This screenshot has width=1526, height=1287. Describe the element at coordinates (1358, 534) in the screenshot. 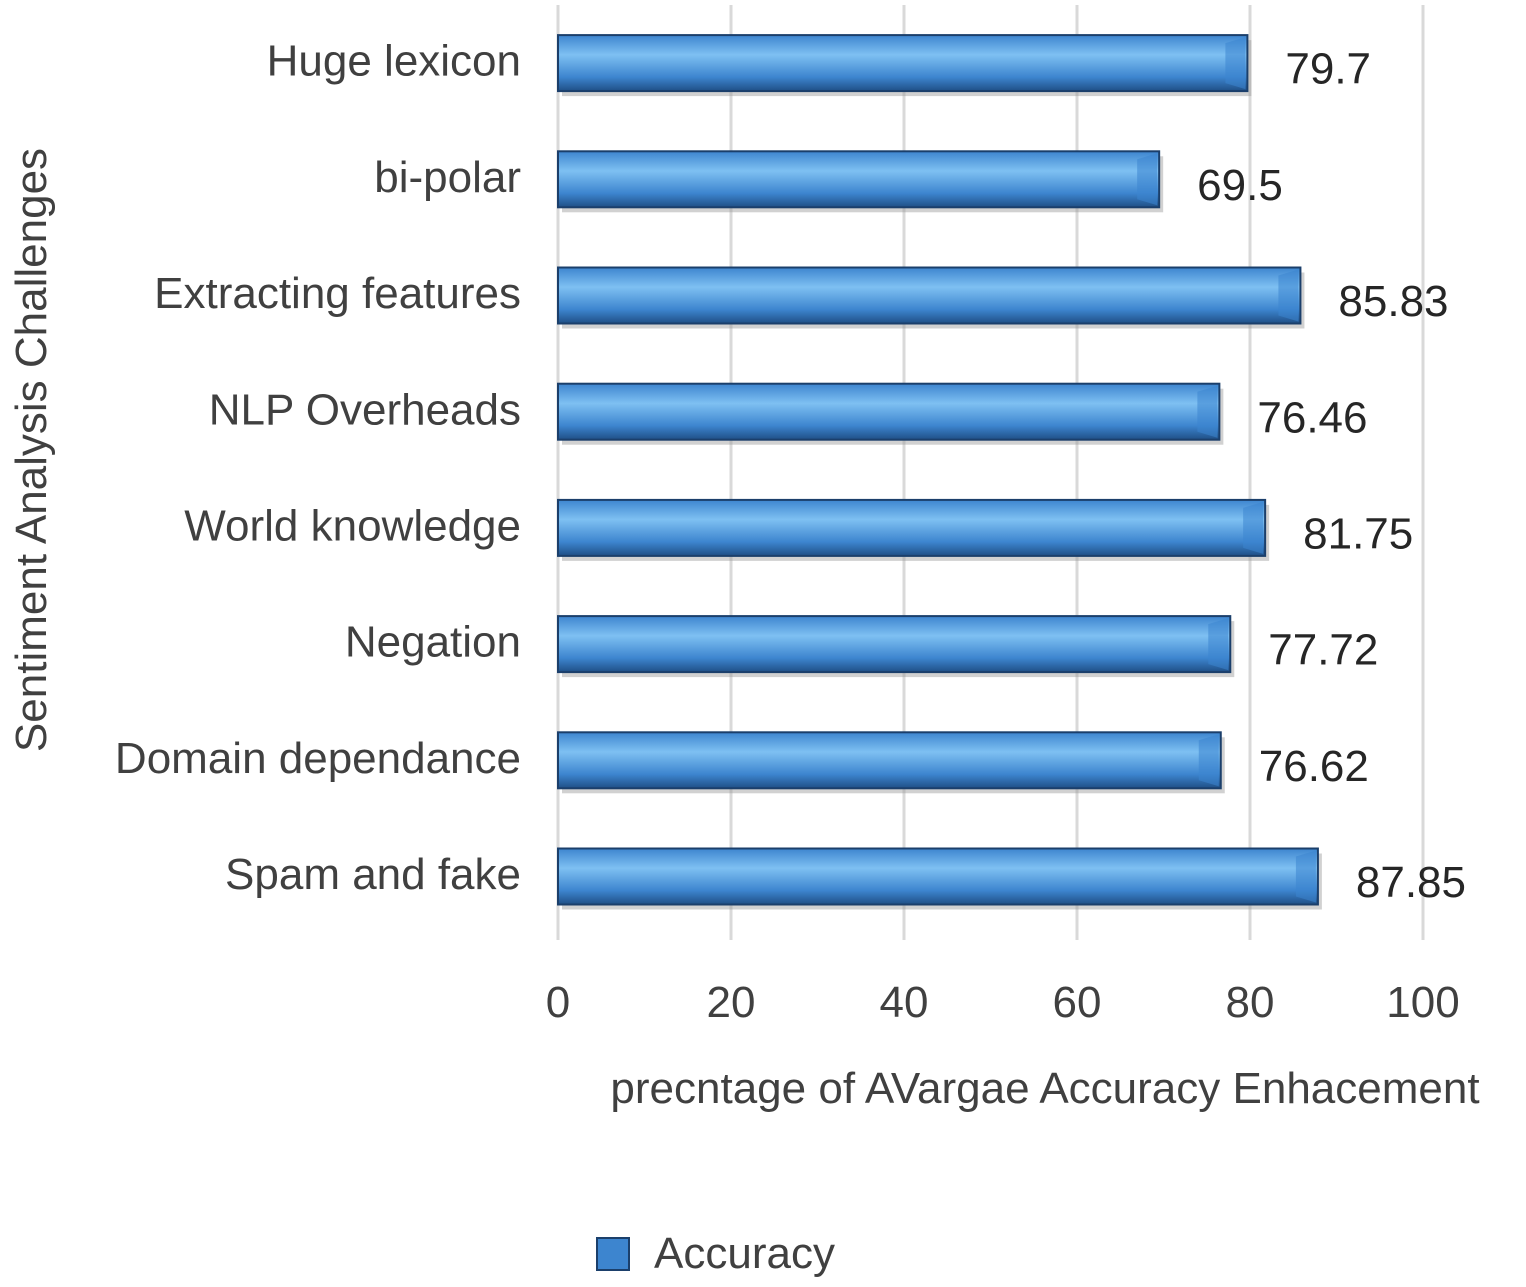

I see `data-label-world-knowledge: 81.75` at that location.